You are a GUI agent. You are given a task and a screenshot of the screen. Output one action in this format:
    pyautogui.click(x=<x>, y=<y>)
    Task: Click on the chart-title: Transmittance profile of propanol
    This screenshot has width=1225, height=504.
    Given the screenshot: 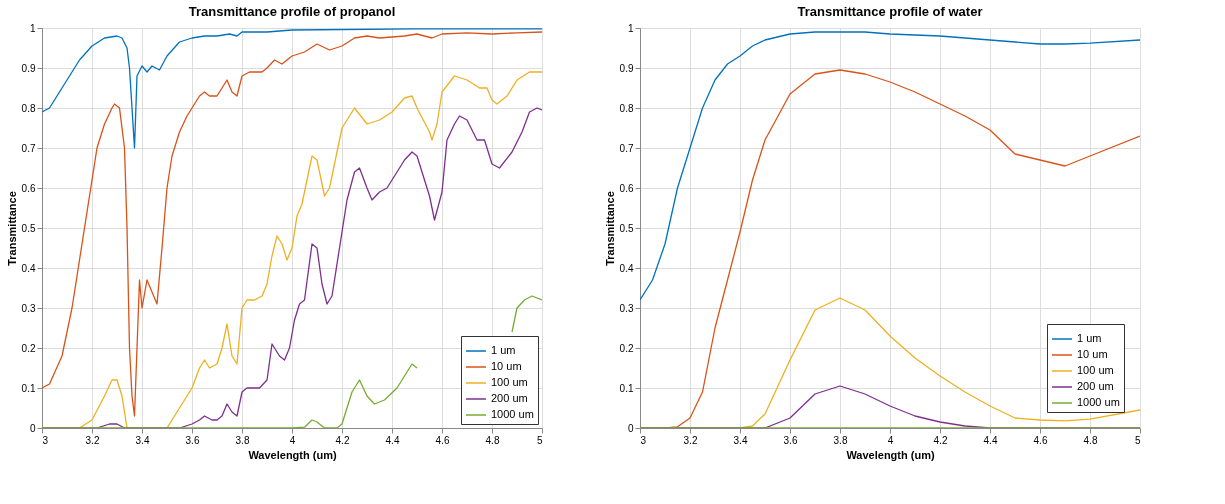 What is the action you would take?
    pyautogui.click(x=292, y=11)
    